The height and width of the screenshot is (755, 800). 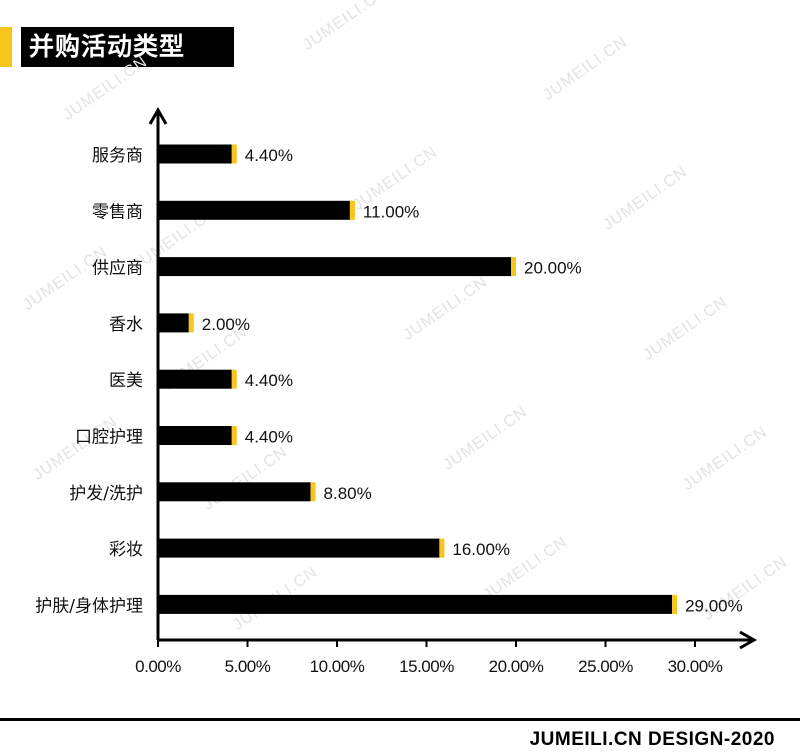 I want to click on category-label: 护发/洗护, so click(x=106, y=494).